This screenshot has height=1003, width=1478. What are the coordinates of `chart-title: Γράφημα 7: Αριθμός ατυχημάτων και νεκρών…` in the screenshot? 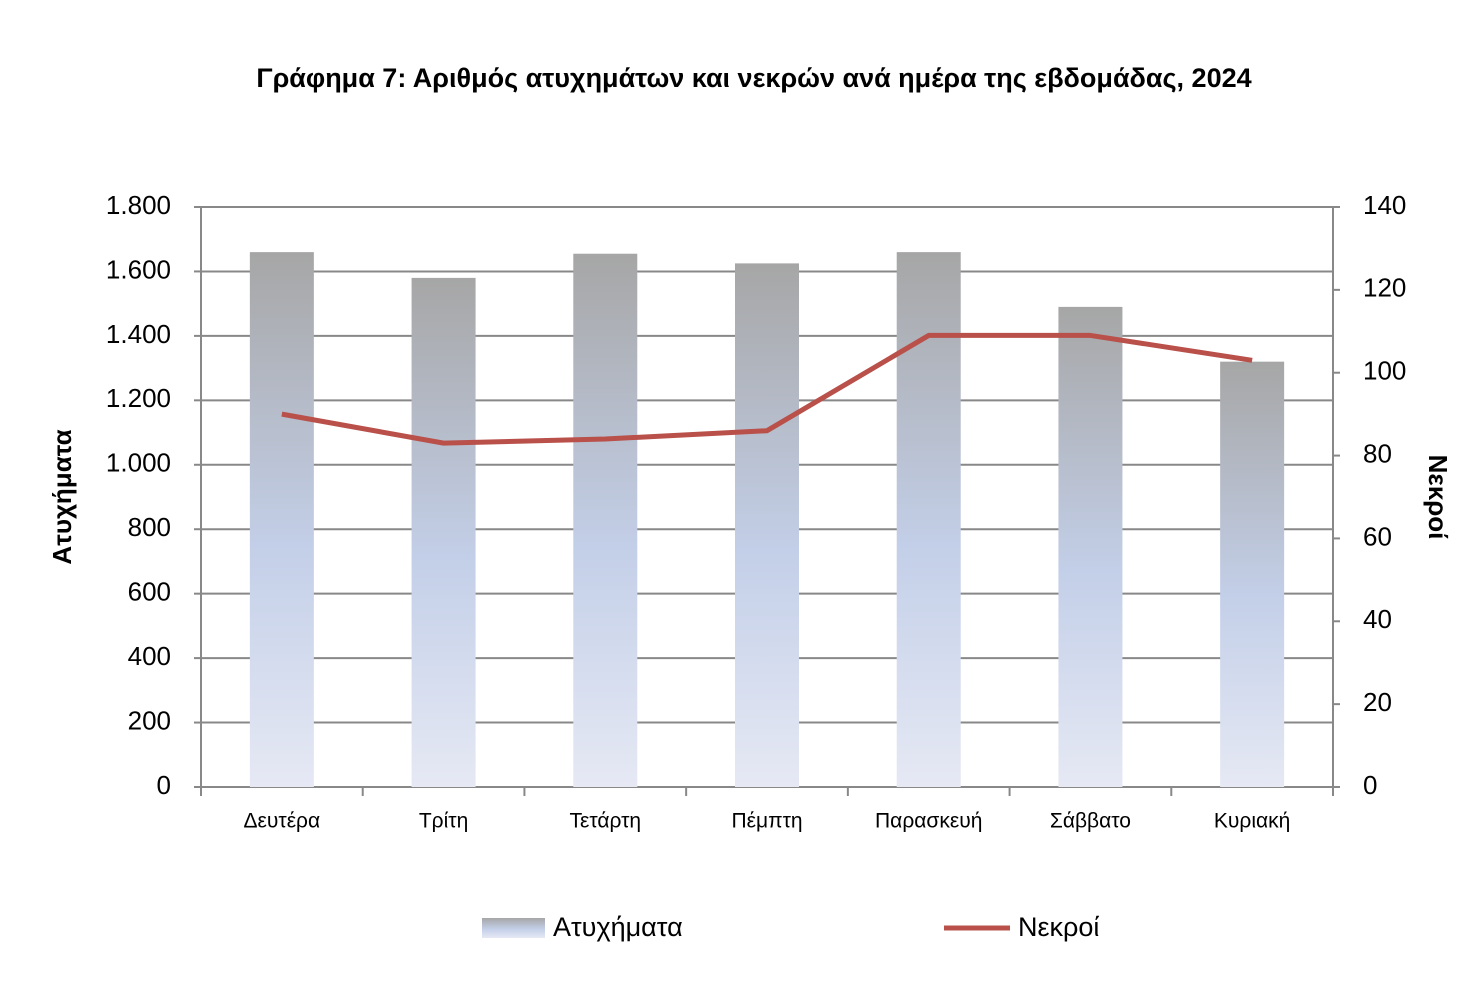 It's located at (753, 78).